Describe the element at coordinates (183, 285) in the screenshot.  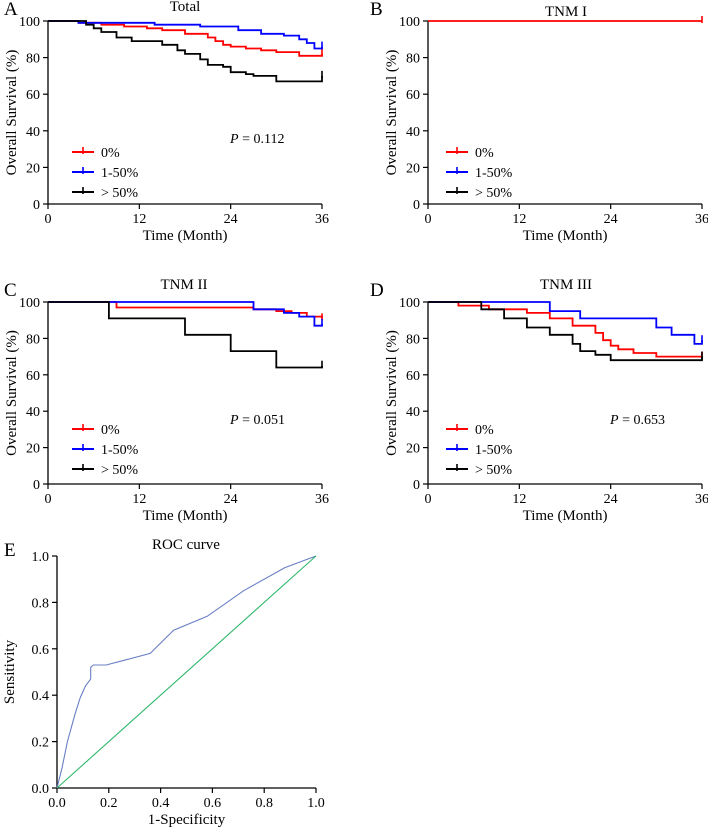
I see `chart-title: TNM II` at that location.